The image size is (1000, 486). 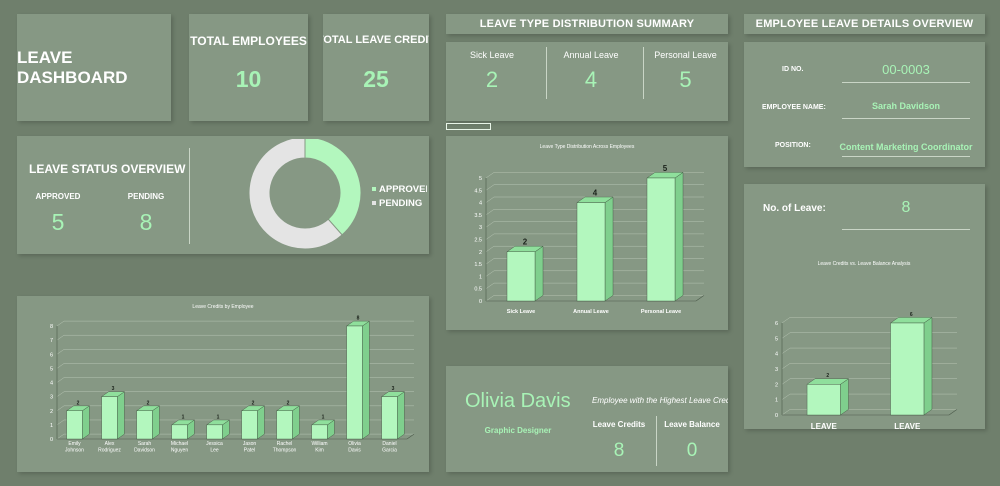 What do you see at coordinates (478, 191) in the screenshot?
I see `y-tick-label: 4.5` at bounding box center [478, 191].